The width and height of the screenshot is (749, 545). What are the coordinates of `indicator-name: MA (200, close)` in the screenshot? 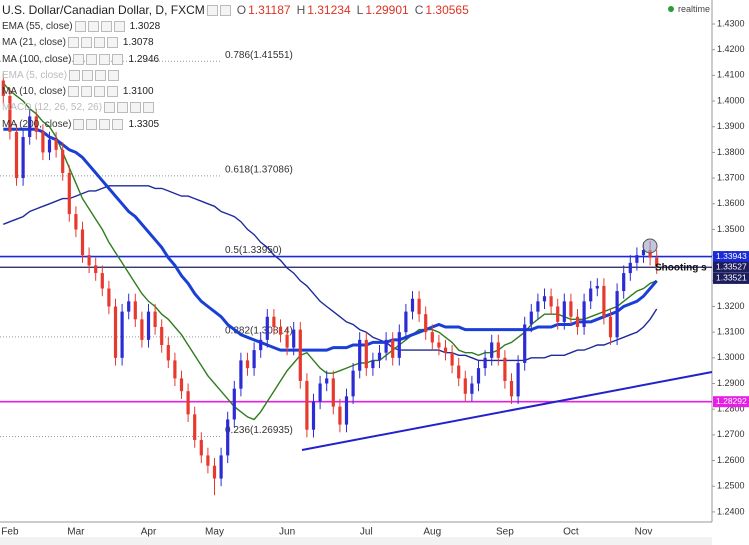 It's located at (37, 124).